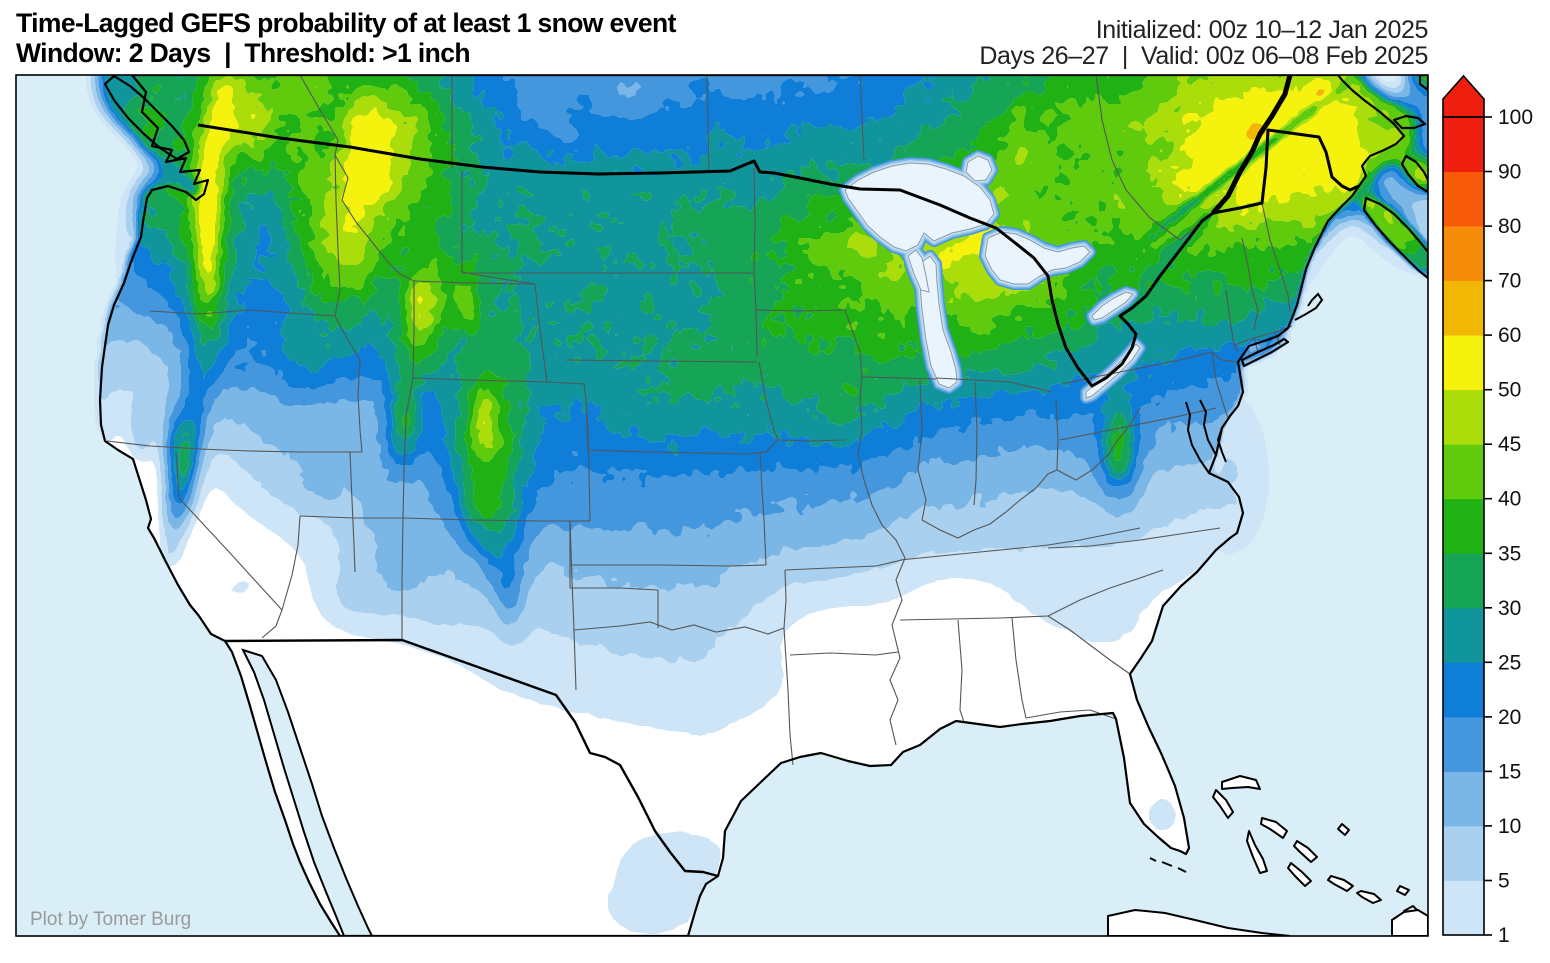  I want to click on svg-text: 50, so click(1509, 390).